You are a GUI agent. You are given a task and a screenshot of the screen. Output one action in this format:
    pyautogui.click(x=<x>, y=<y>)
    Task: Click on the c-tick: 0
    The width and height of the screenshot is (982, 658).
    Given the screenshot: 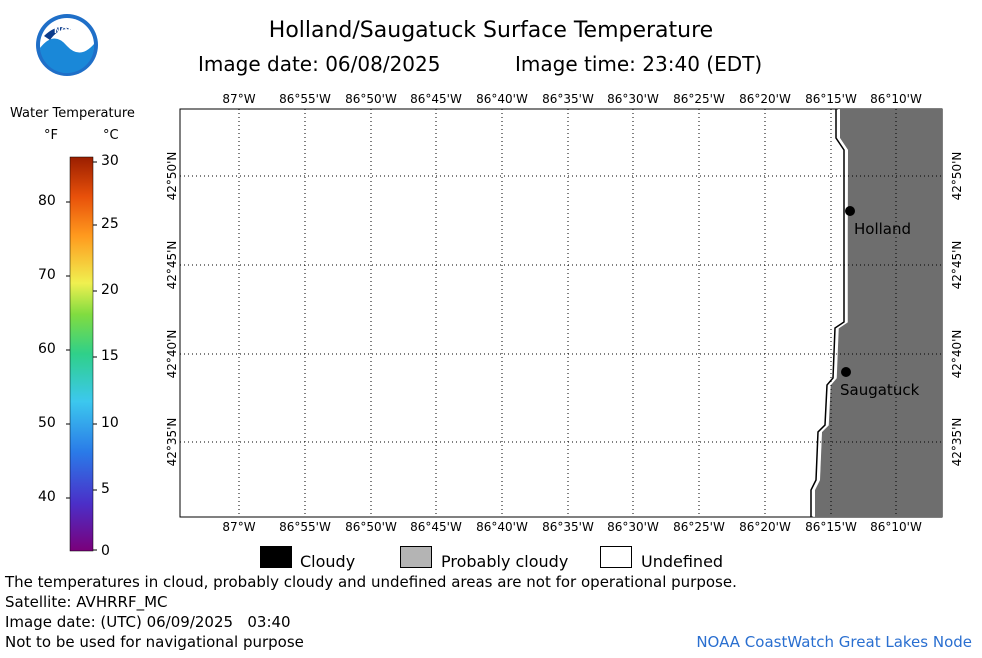 What is the action you would take?
    pyautogui.click(x=105, y=551)
    